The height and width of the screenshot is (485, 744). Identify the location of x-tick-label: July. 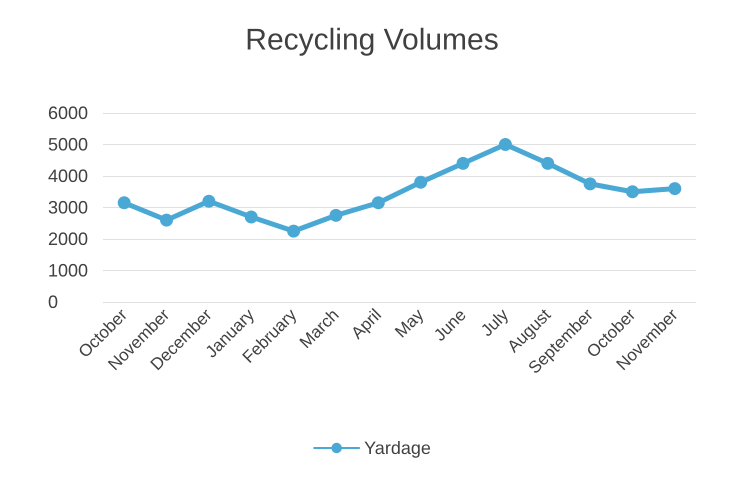
(494, 322).